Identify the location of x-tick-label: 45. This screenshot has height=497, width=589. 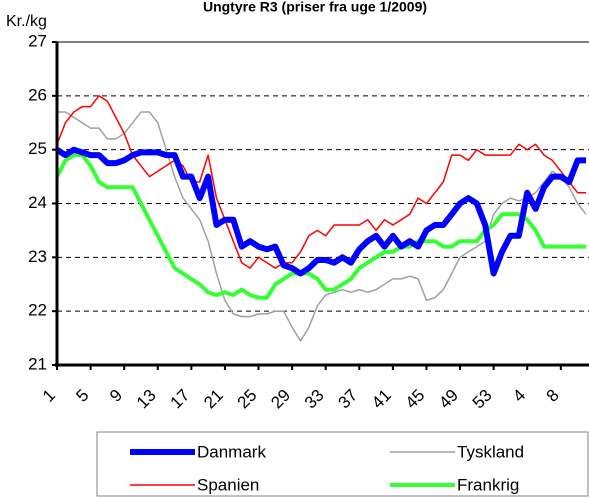
(415, 399).